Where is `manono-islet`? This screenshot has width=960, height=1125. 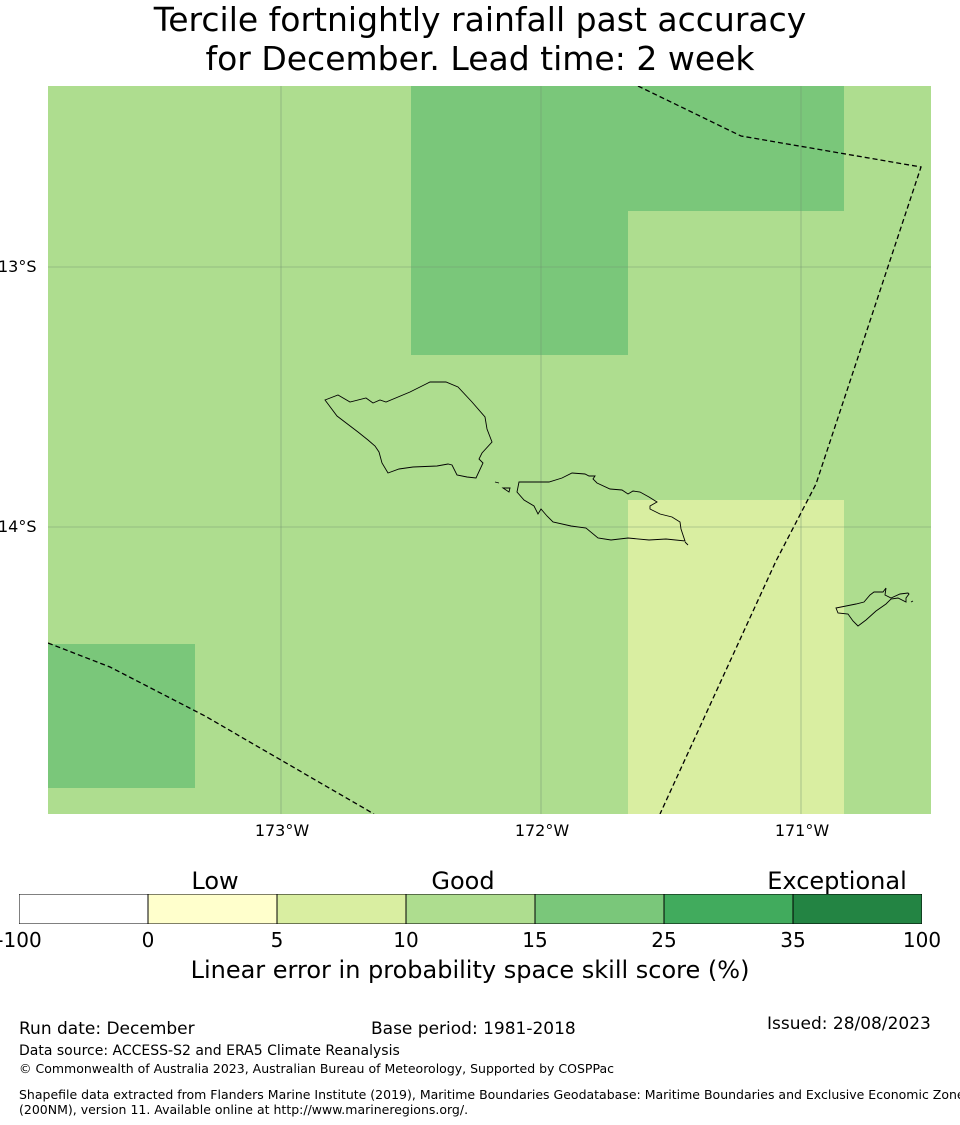 manono-islet is located at coordinates (506, 490).